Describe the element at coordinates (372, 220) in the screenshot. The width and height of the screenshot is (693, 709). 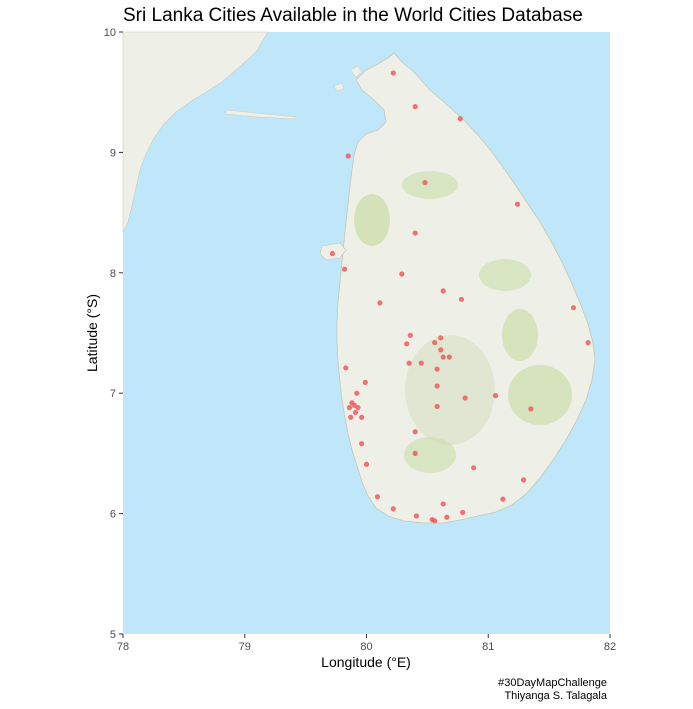
I see `wilpattu-forest` at that location.